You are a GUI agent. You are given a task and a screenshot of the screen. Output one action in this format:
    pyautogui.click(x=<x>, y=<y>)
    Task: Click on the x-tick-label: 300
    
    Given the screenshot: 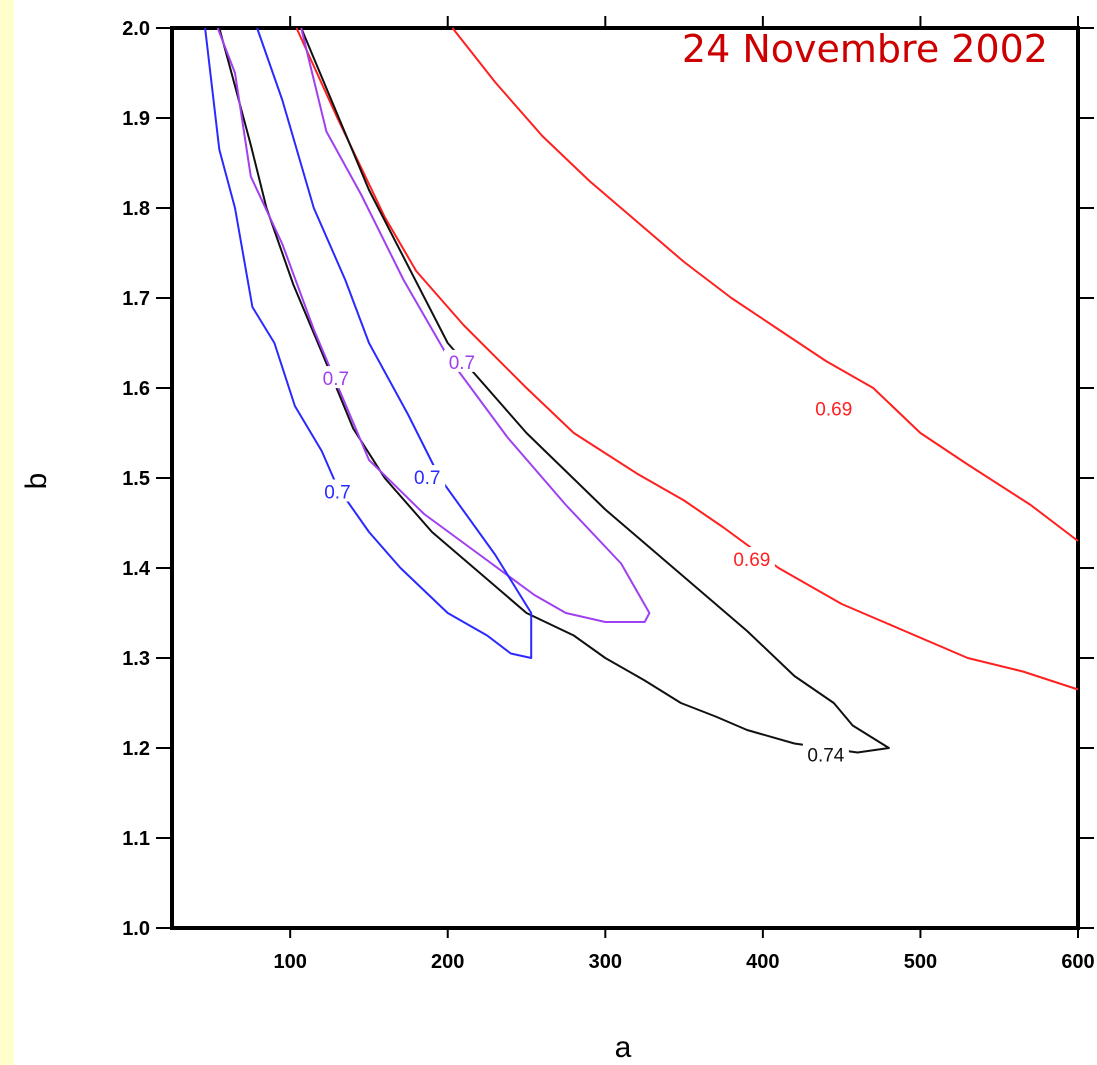 What is the action you would take?
    pyautogui.click(x=605, y=962)
    